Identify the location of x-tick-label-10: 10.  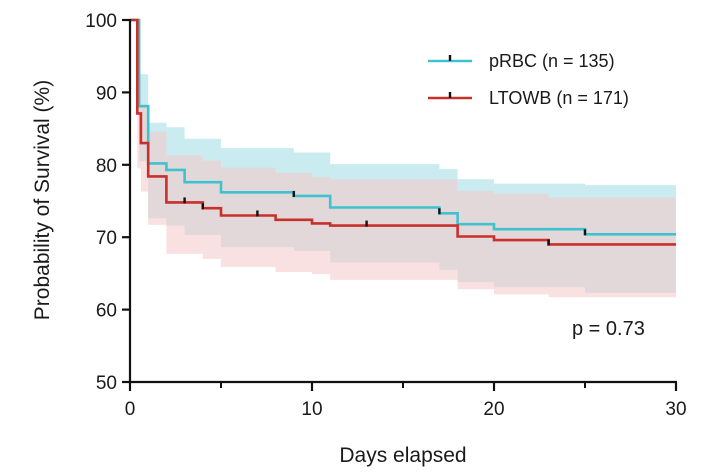
(311, 409).